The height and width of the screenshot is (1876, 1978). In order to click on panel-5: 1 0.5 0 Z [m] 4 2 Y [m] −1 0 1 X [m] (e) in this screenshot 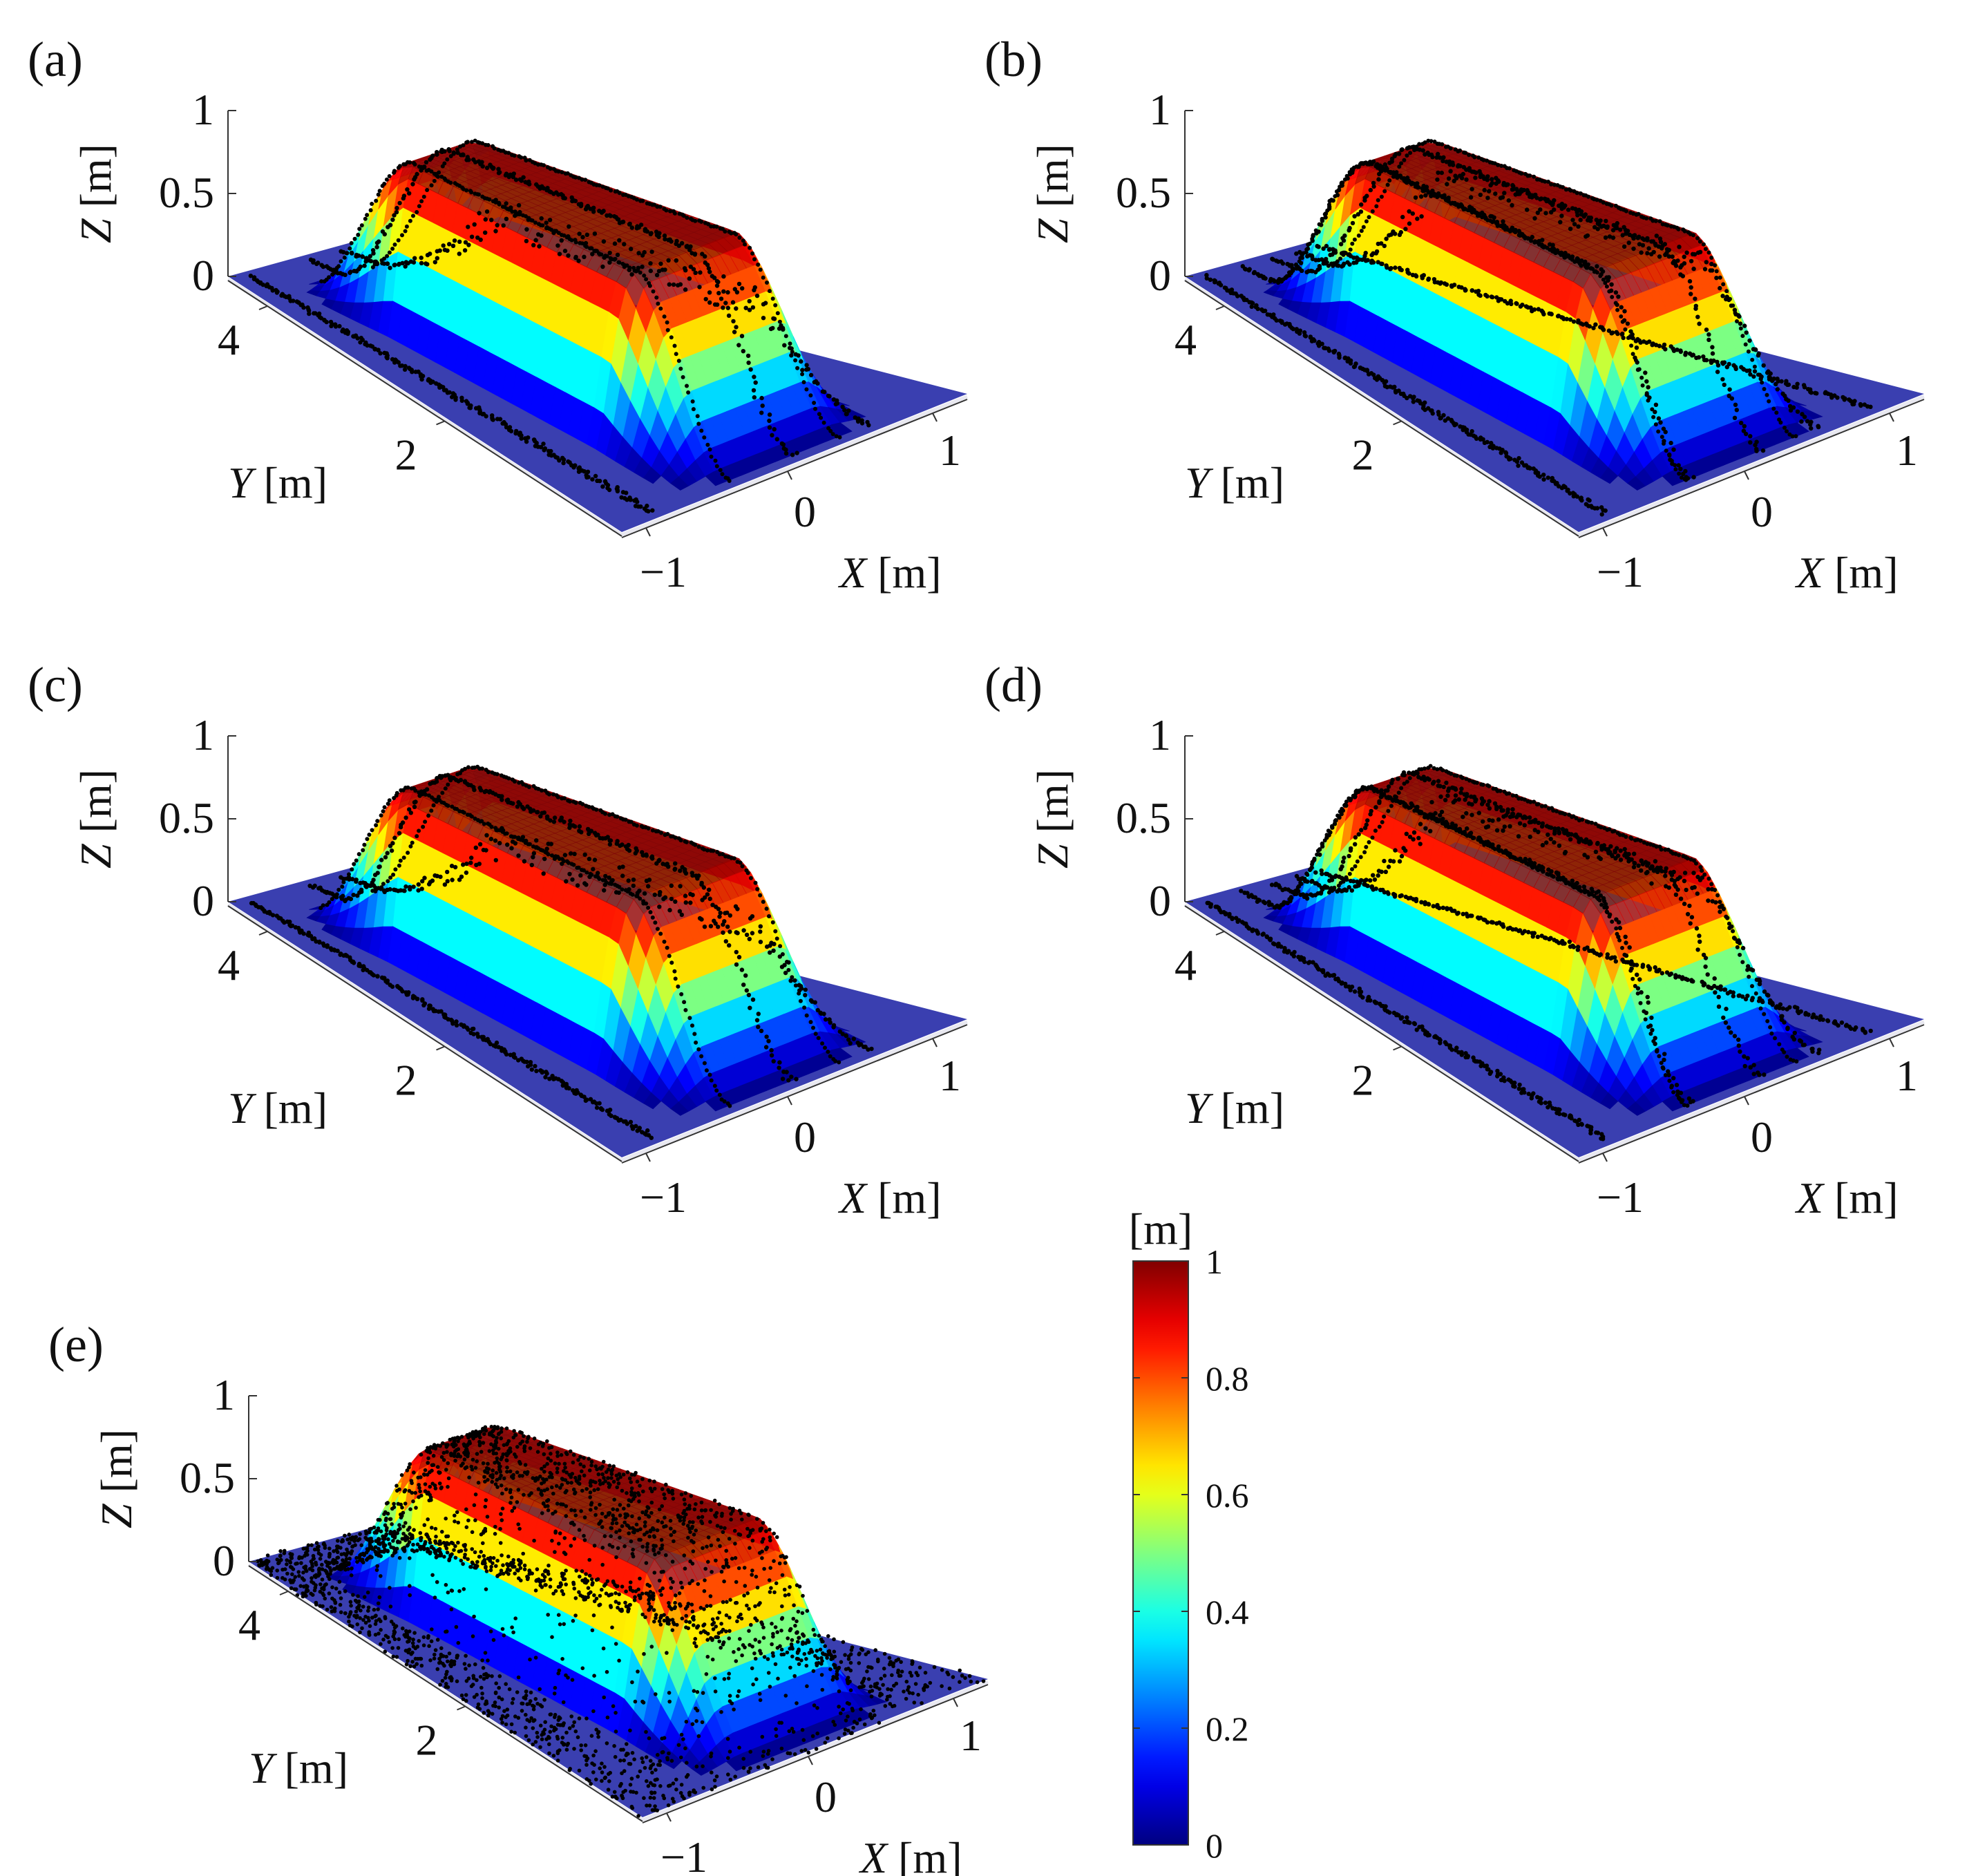, I will do `click(518, 1596)`.